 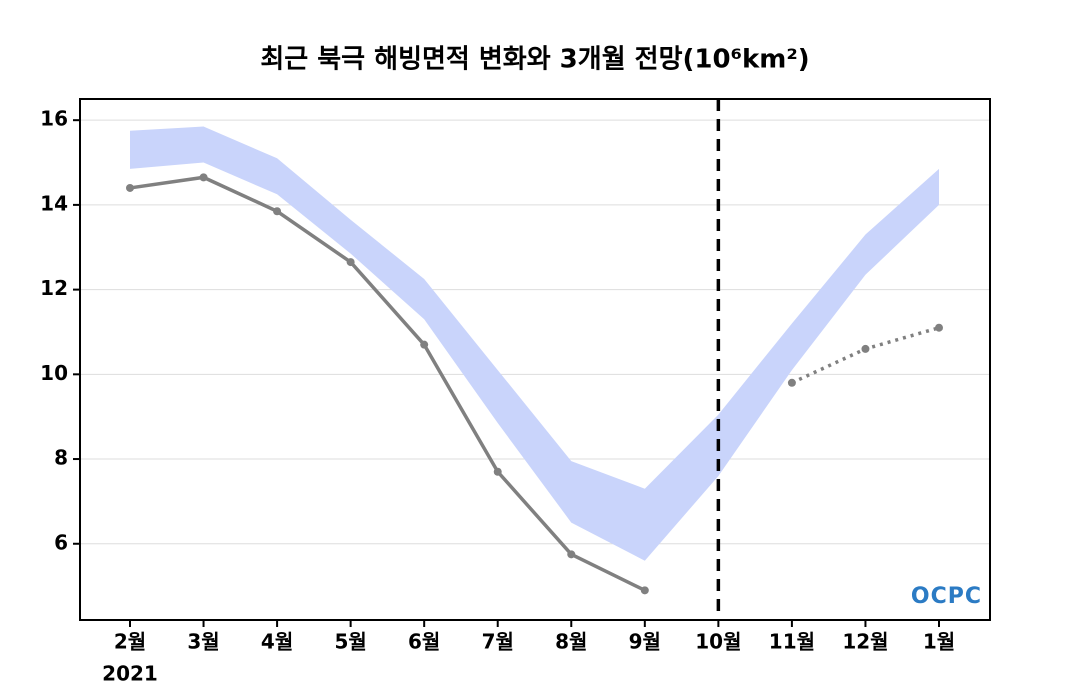 I want to click on x-tick-label: 3월, so click(x=203, y=642).